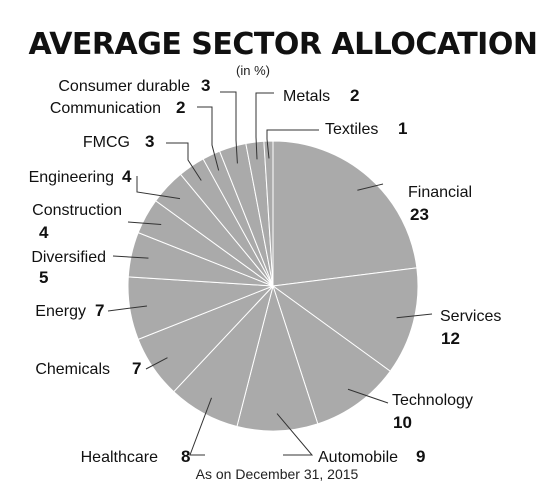 This screenshot has height=488, width=550. I want to click on slice-value-energy: 7, so click(99, 310).